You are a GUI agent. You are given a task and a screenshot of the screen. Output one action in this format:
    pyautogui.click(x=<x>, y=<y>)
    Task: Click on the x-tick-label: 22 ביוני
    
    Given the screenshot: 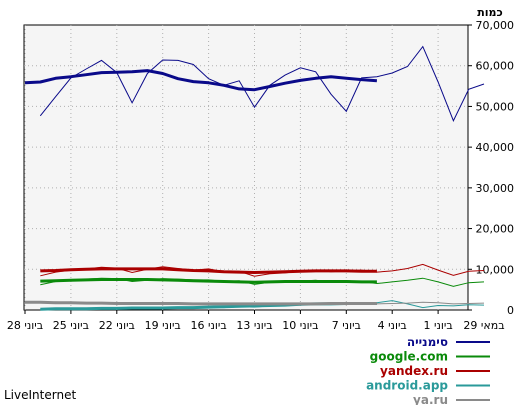 What is the action you would take?
    pyautogui.click(x=117, y=325)
    